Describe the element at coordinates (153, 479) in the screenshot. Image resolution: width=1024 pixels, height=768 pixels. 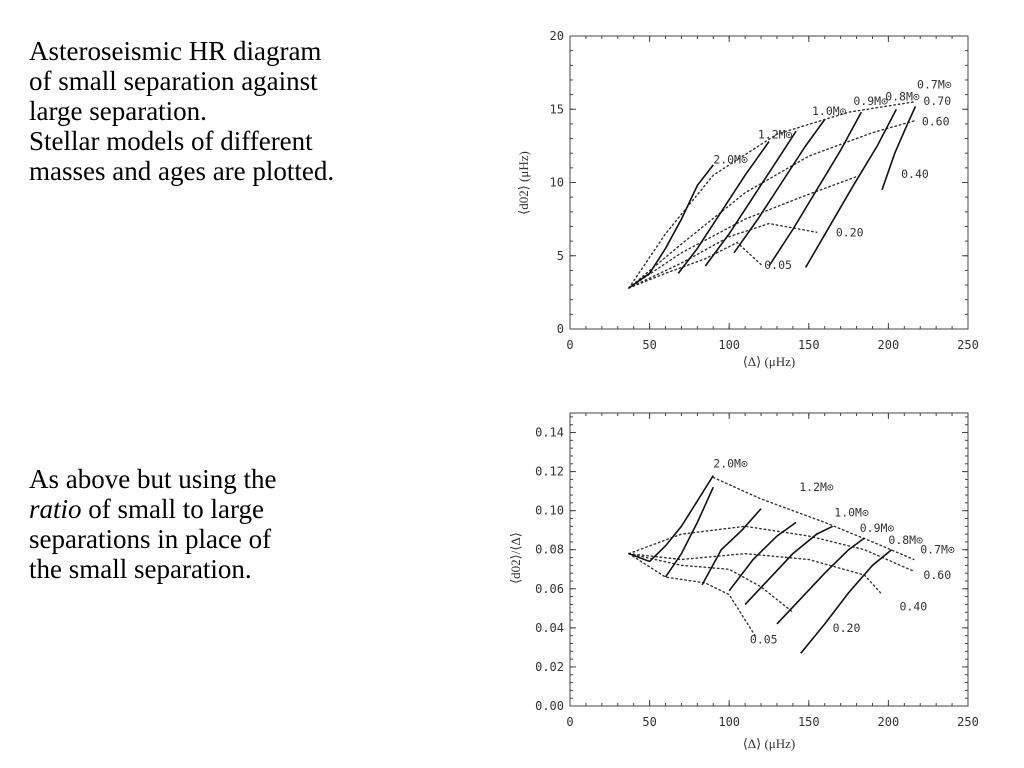
I see `bottom-caption-line: As above but using the` at that location.